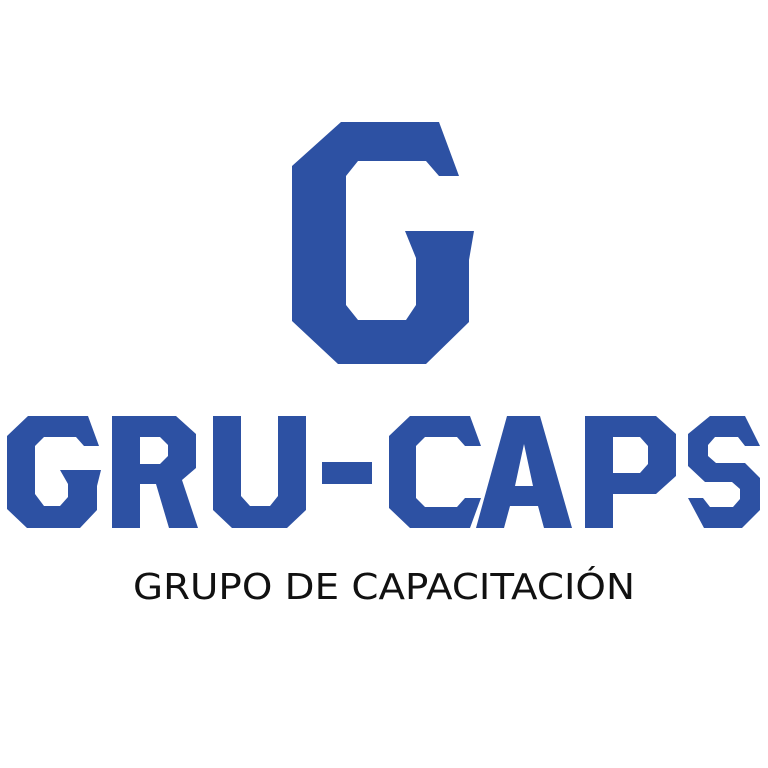 This screenshot has height=768, width=768. What do you see at coordinates (383, 243) in the screenshot?
I see `monogram-g` at bounding box center [383, 243].